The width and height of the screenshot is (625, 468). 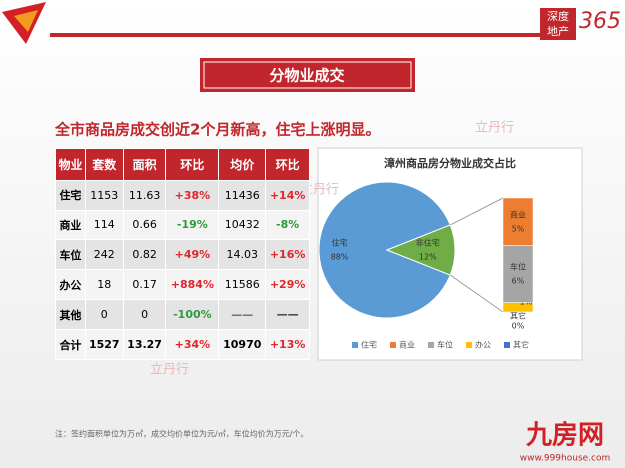 What do you see at coordinates (104, 344) in the screenshot?
I see `table-cell: 1527` at bounding box center [104, 344].